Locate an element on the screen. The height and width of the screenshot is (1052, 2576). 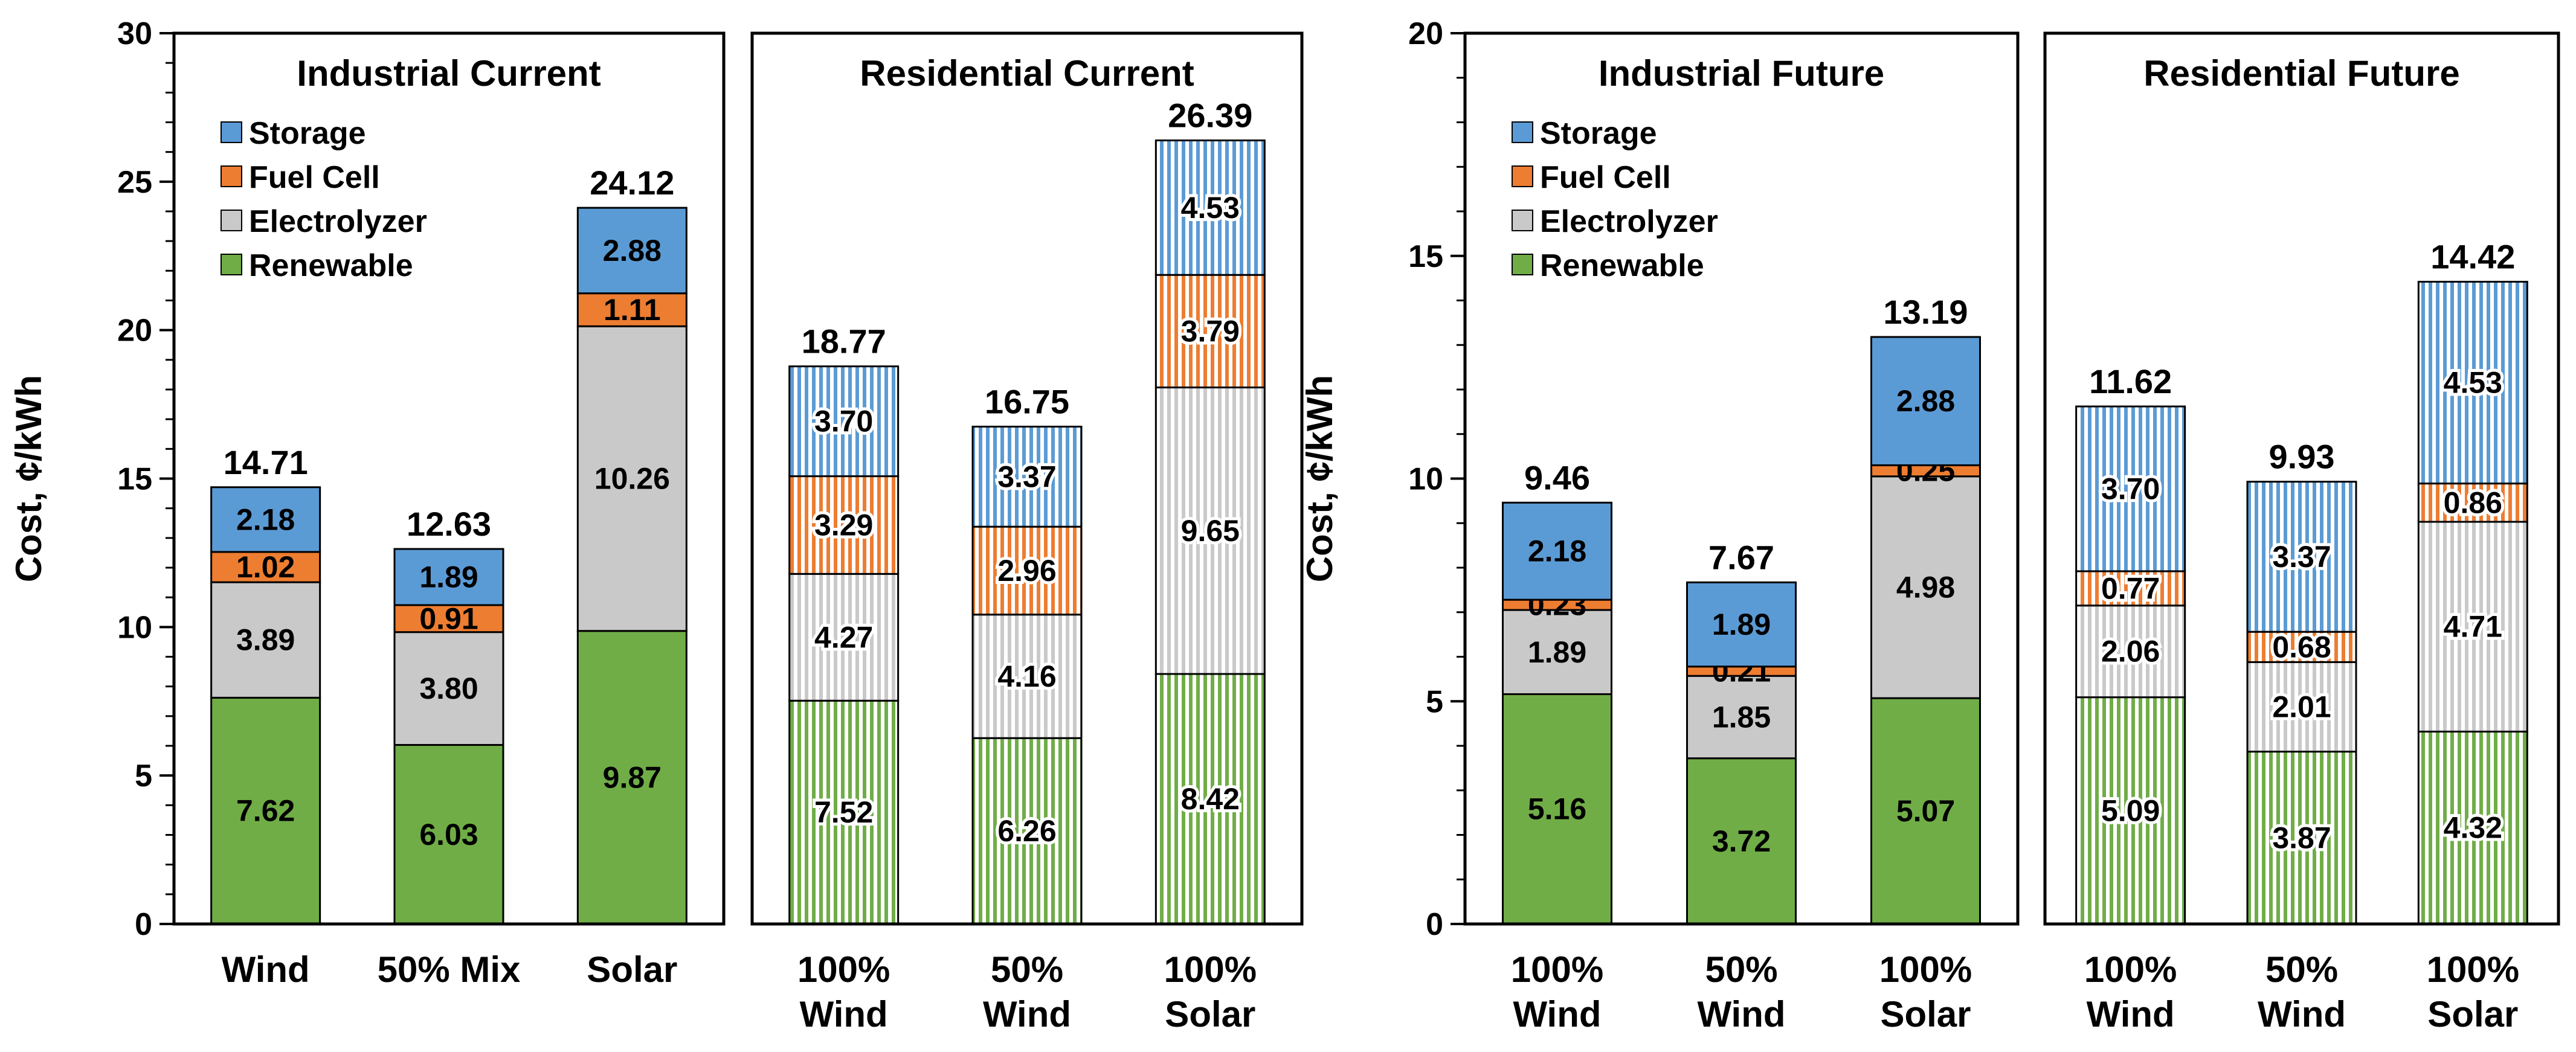
y-tick-label: 20 is located at coordinates (134, 330).